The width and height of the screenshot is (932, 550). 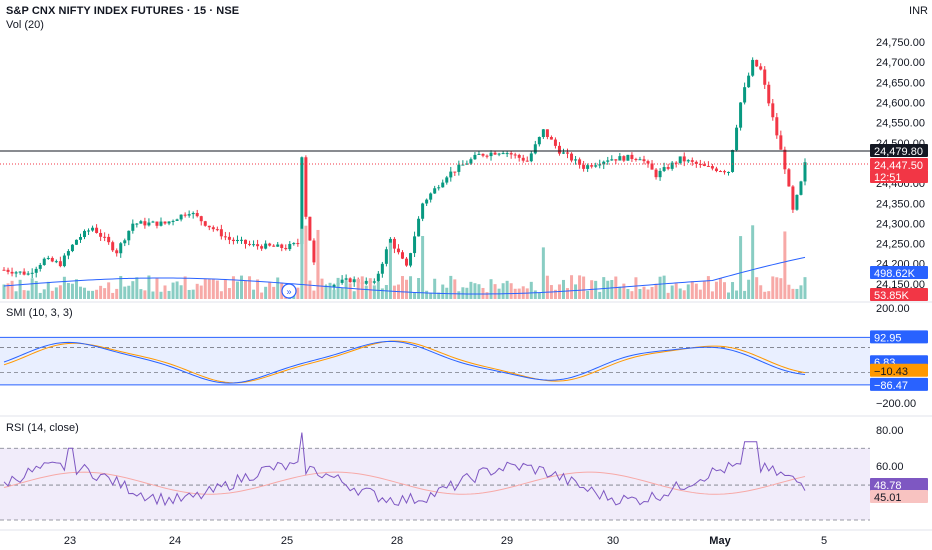 What do you see at coordinates (891, 372) in the screenshot?
I see `smi-signal-marker: −10.43` at bounding box center [891, 372].